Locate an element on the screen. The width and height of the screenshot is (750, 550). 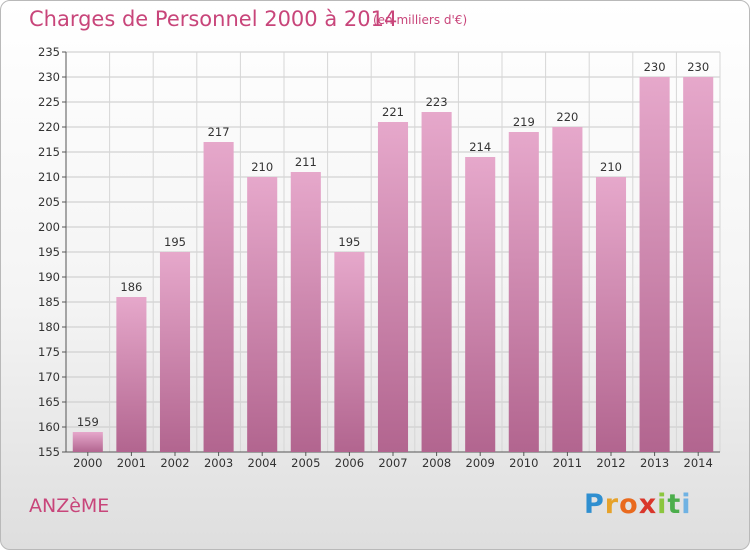
y-tick-label: 180 is located at coordinates (49, 327).